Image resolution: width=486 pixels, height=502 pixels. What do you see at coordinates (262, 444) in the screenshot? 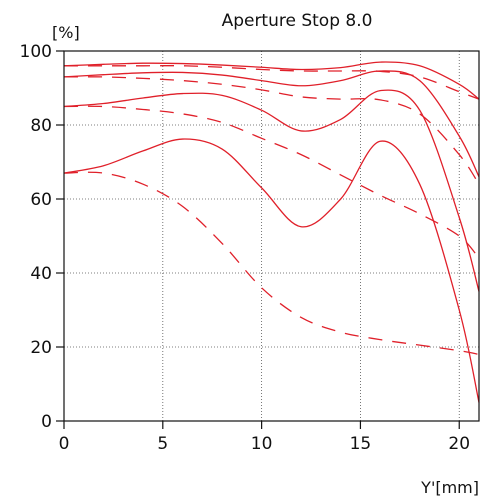
I see `x-tick-label-10: 10` at bounding box center [262, 444].